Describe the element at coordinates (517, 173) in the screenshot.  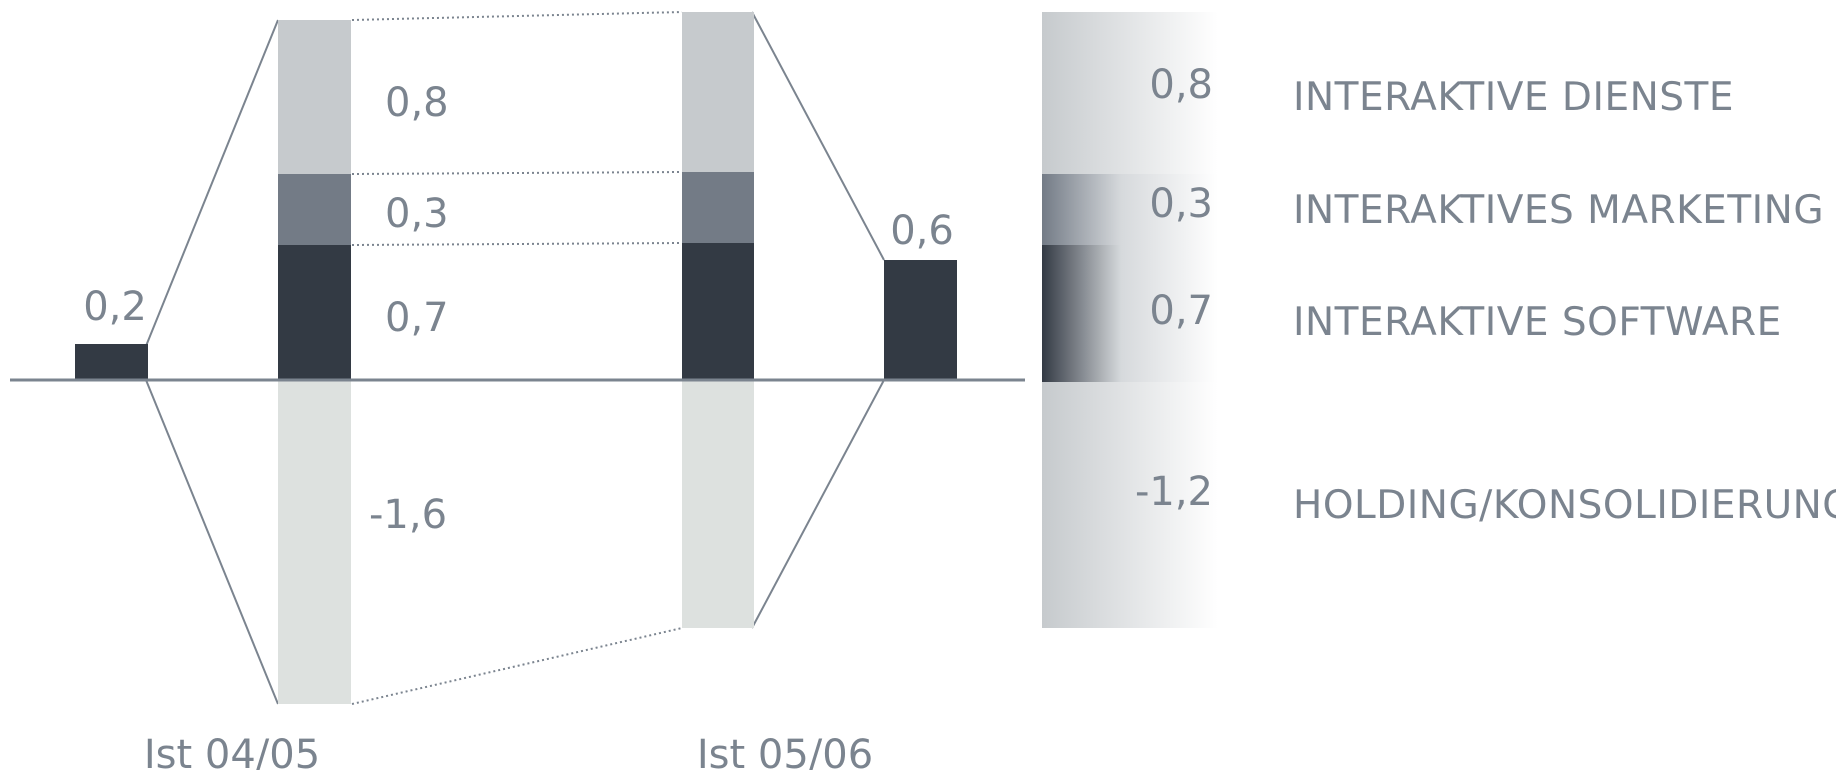
I see `dotted-link-dienste-bottom` at that location.